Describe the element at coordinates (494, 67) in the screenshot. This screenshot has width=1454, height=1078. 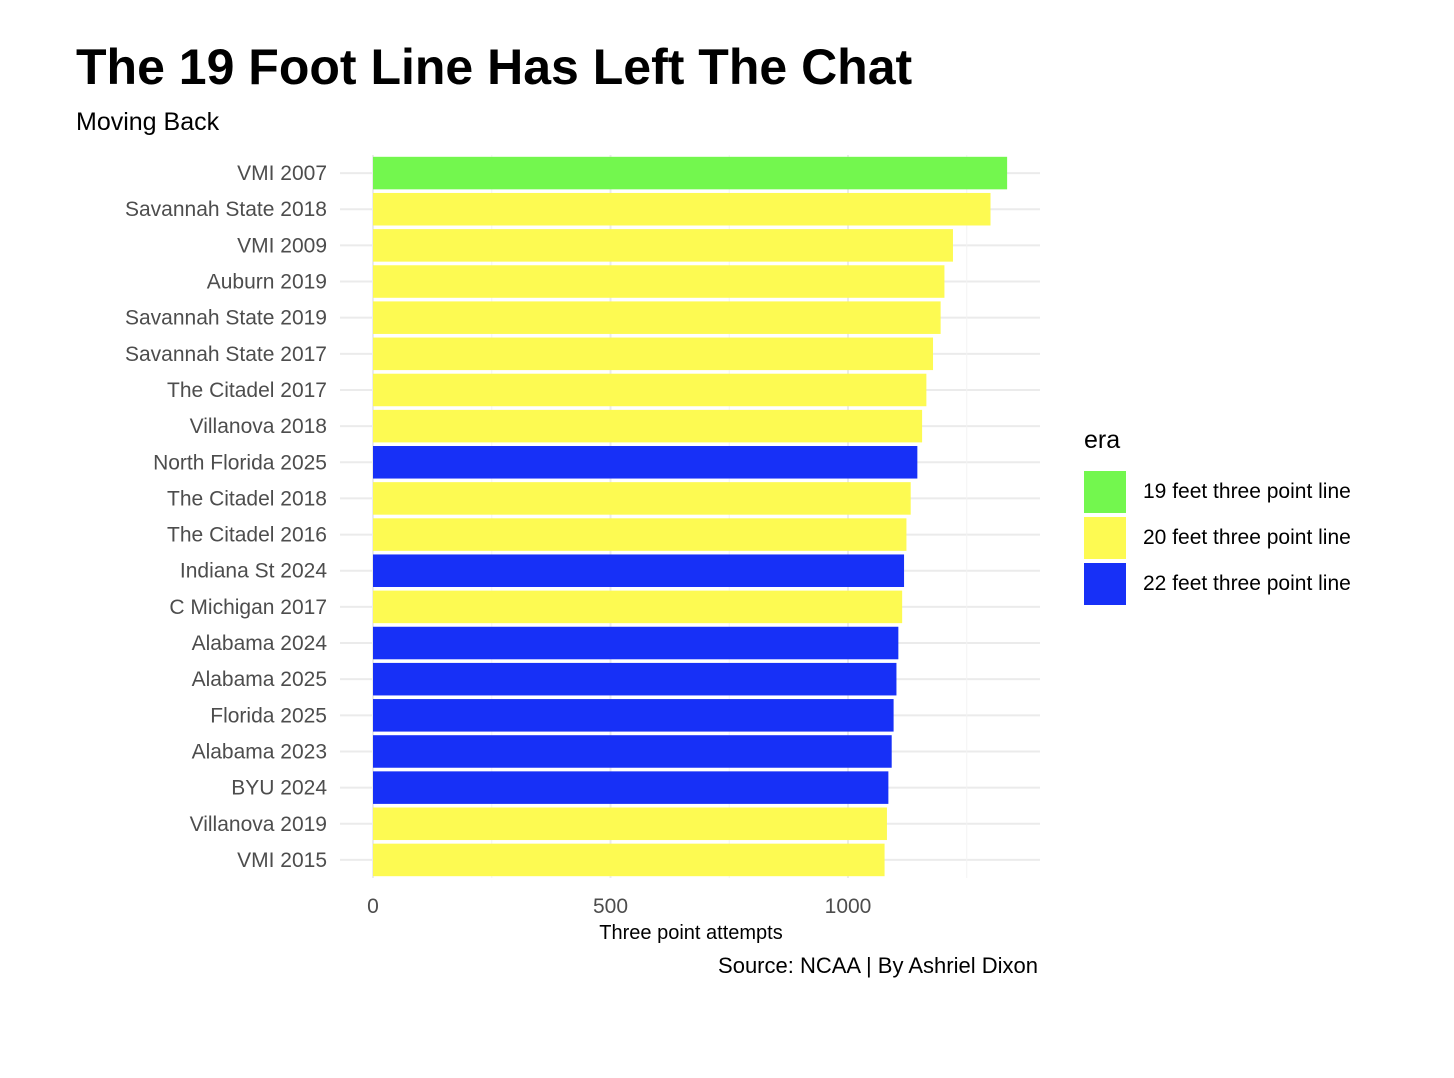
I see `chart-title: The 19 Foot Line Has Left The Chat` at that location.